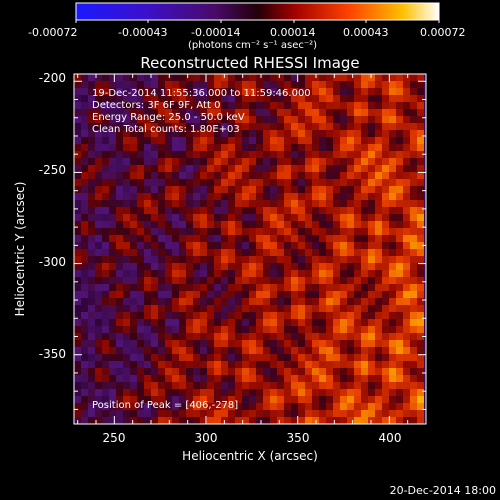 This screenshot has height=500, width=500. What do you see at coordinates (366, 32) in the screenshot?
I see `colorbar-tick-label: 0.00043` at bounding box center [366, 32].